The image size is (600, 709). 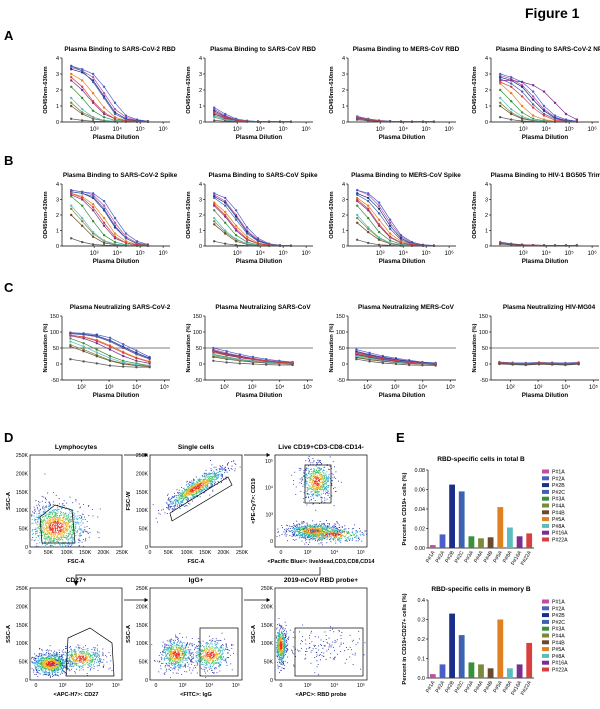 What do you see at coordinates (8, 437) in the screenshot?
I see `panel-letter-d: D` at bounding box center [8, 437].